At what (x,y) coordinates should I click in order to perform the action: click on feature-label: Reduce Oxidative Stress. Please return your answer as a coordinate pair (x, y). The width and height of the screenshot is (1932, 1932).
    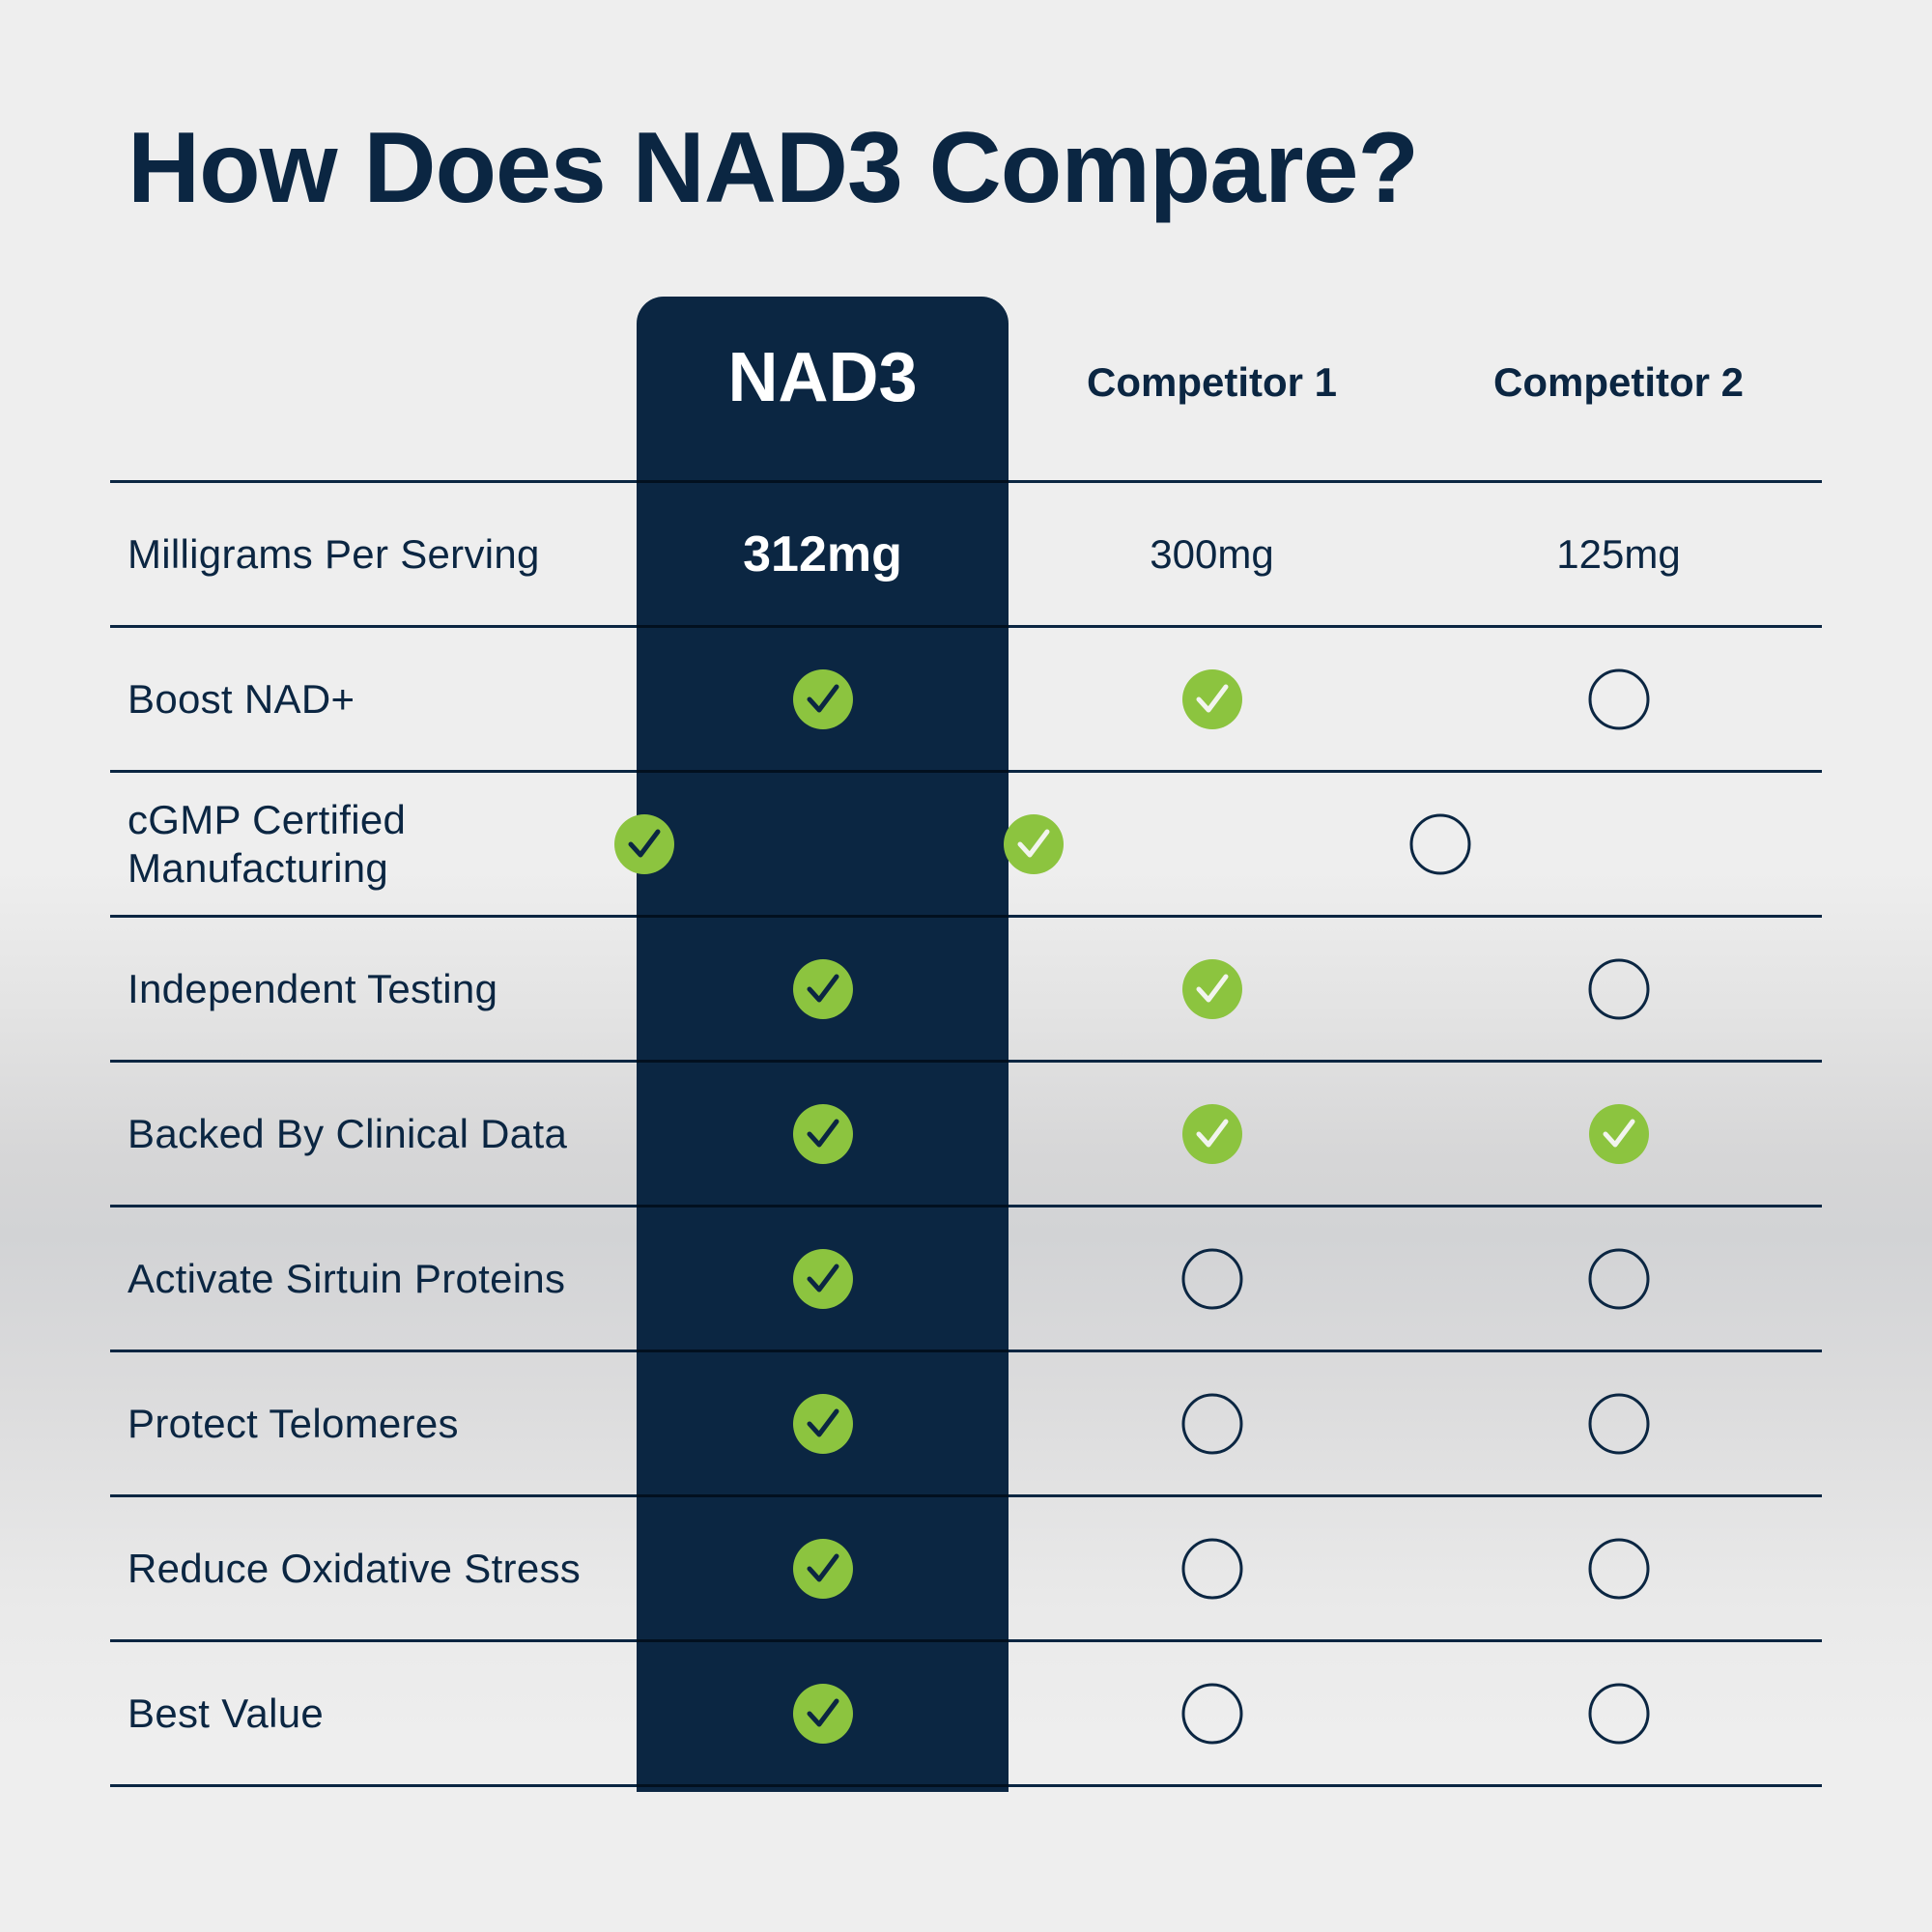
    Looking at the image, I should click on (355, 1568).